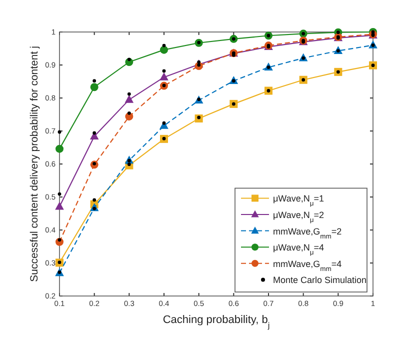  What do you see at coordinates (298, 249) in the screenshot?
I see `legend-label: μWave,N$_{μ}$=4` at bounding box center [298, 249].